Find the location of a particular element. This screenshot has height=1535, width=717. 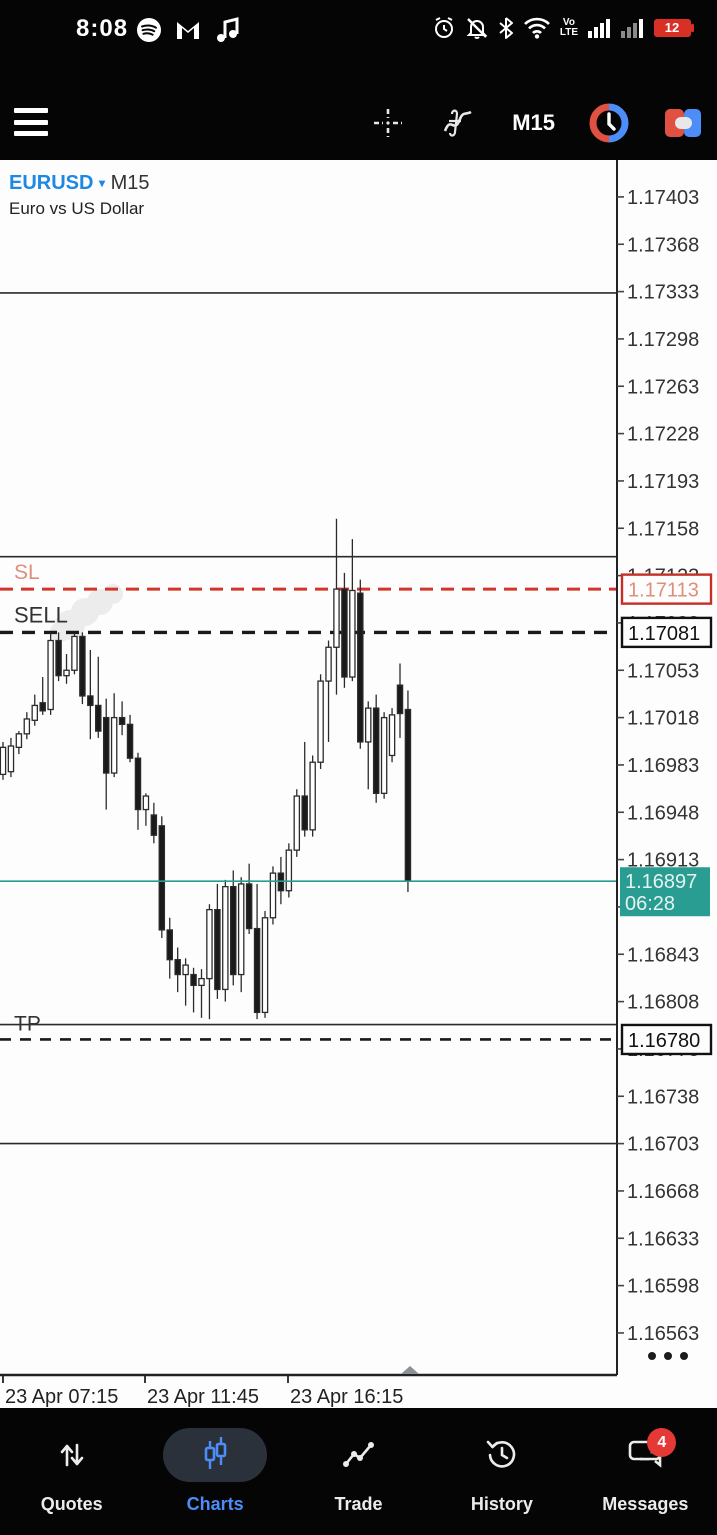

tab-messages: 4 Messages is located at coordinates (645, 1471).